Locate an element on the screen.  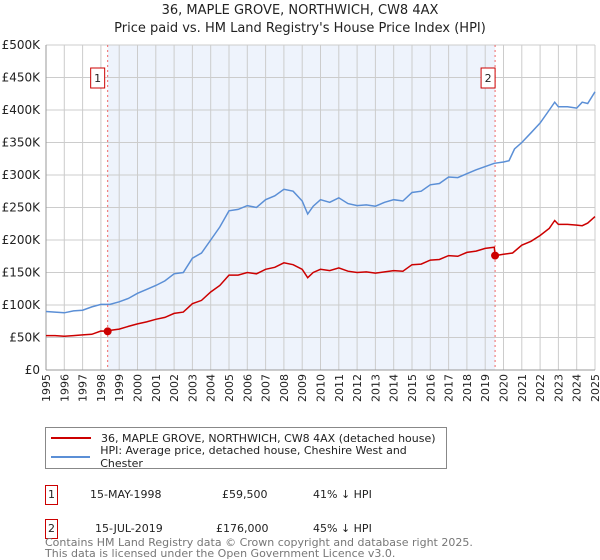
y-tick-label: £250K is located at coordinates (22, 208).